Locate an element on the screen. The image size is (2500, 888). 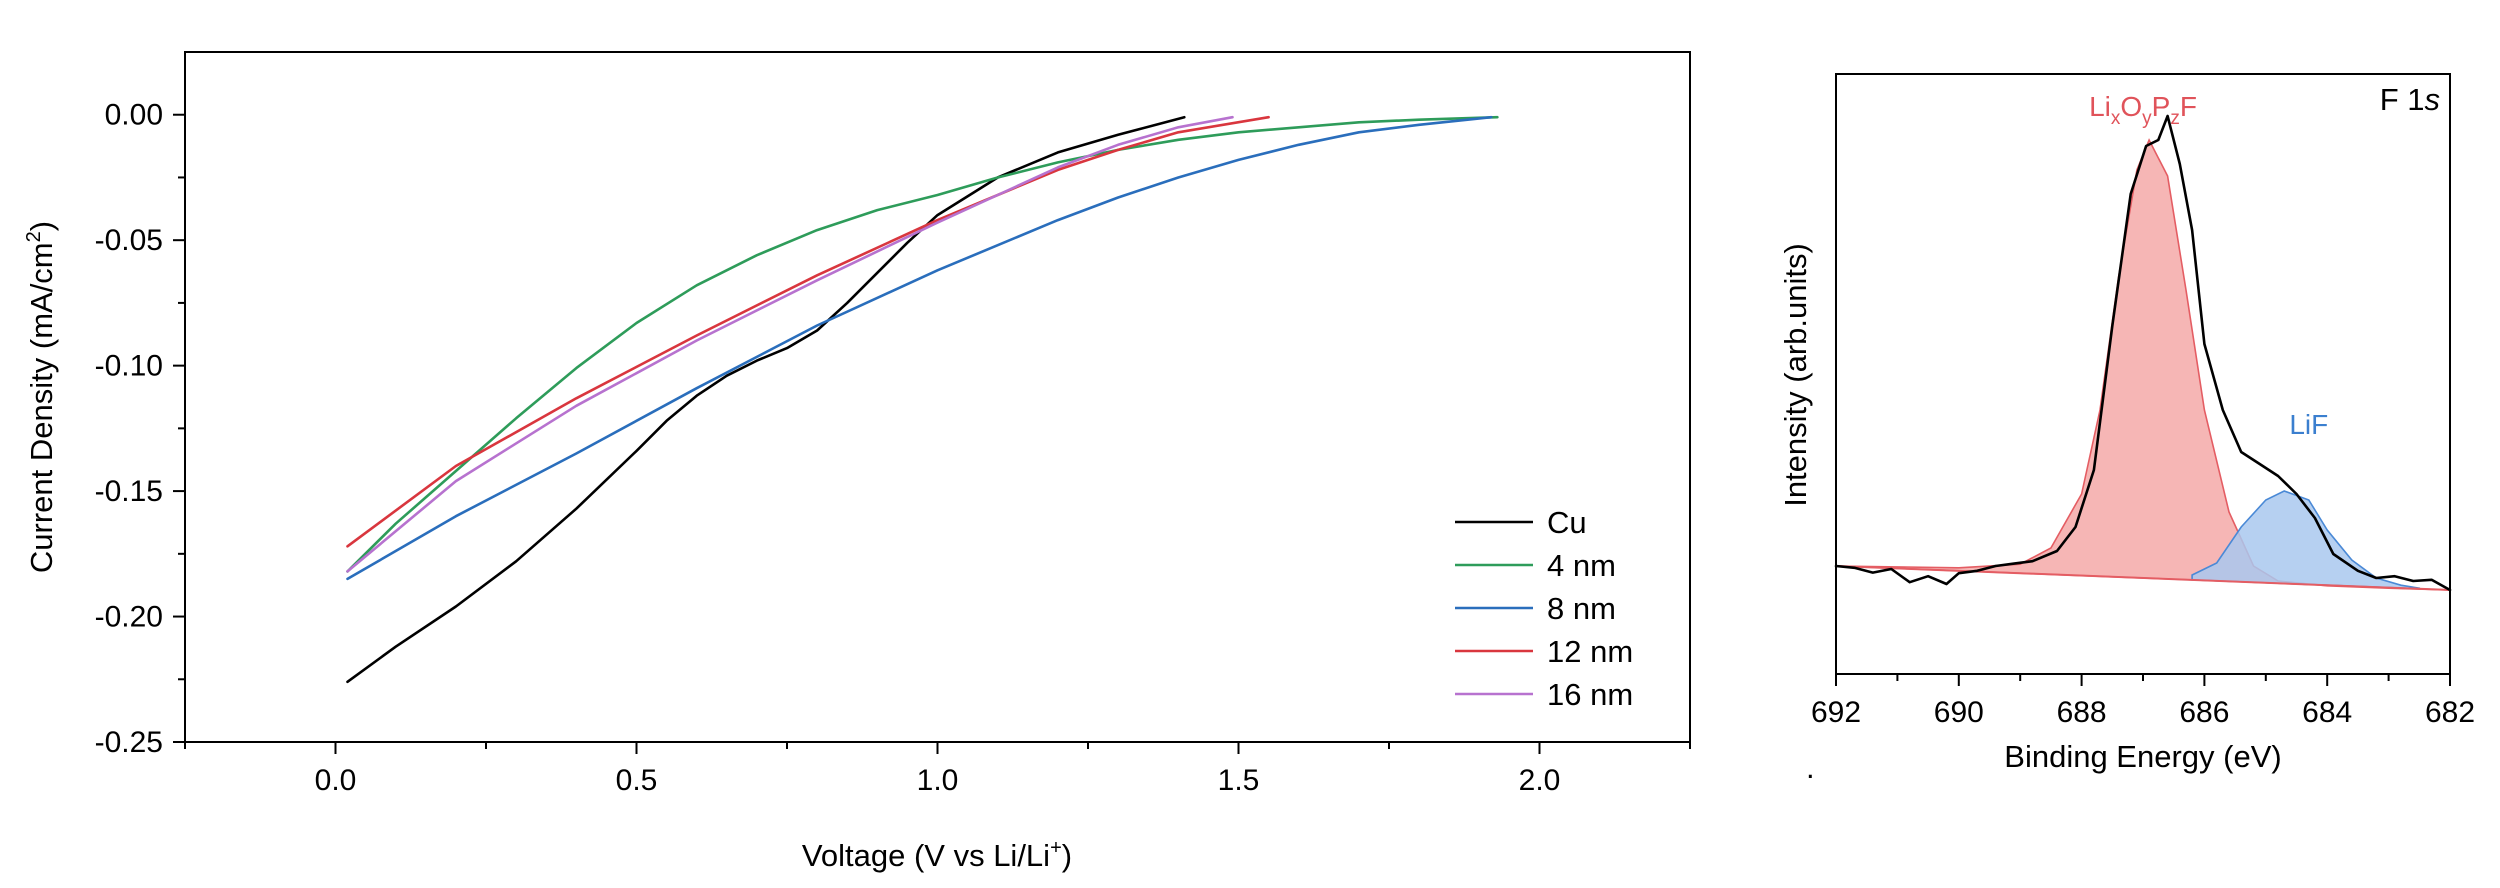
right-y-axis-title: Intensity (arb.units) is located at coordinates (1795, 375).